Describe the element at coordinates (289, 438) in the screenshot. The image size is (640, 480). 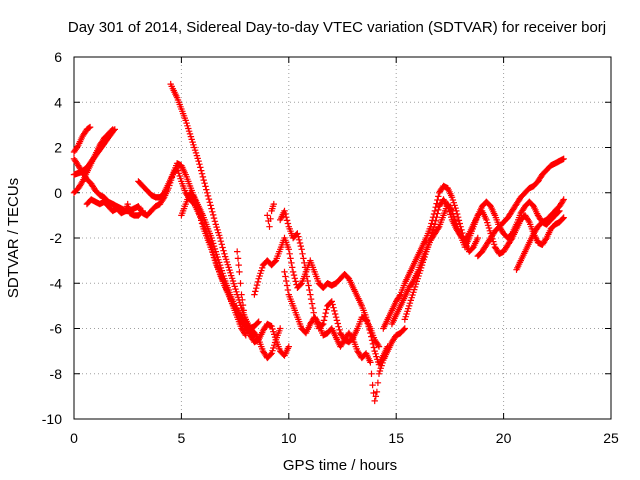
I see `x-tick-label: 10` at that location.